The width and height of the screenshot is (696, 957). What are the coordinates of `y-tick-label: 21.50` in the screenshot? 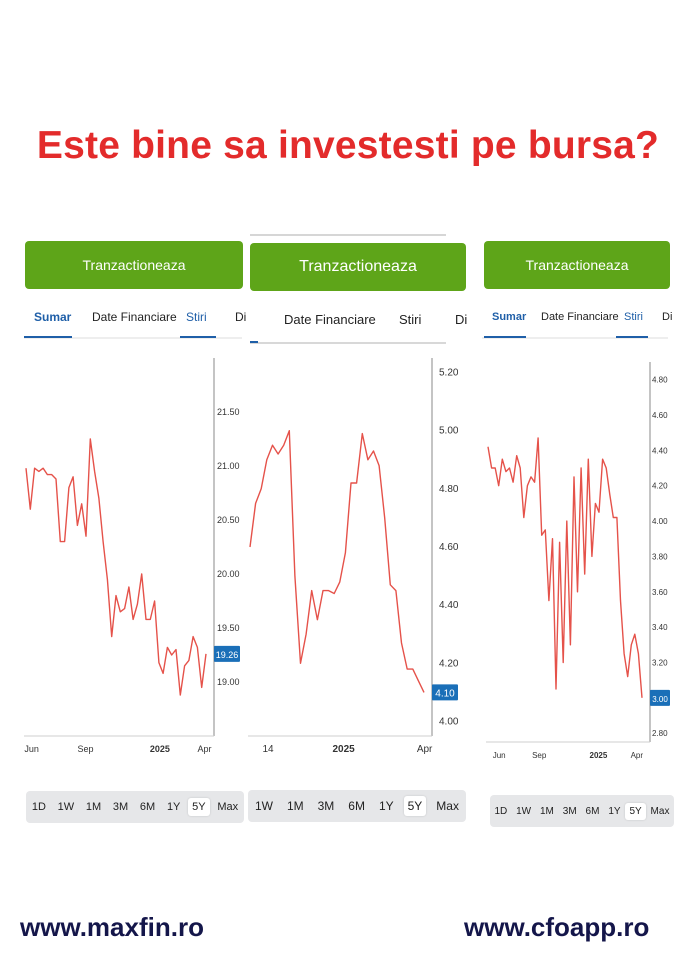 It's located at (228, 412).